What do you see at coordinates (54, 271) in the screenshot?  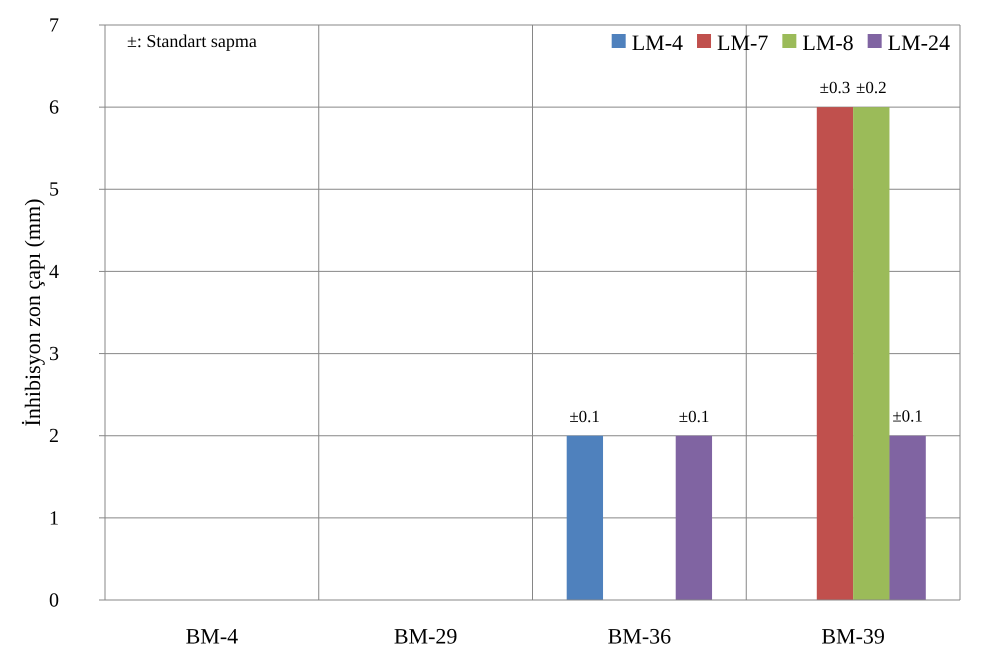 I see `y-tick-label: 4` at bounding box center [54, 271].